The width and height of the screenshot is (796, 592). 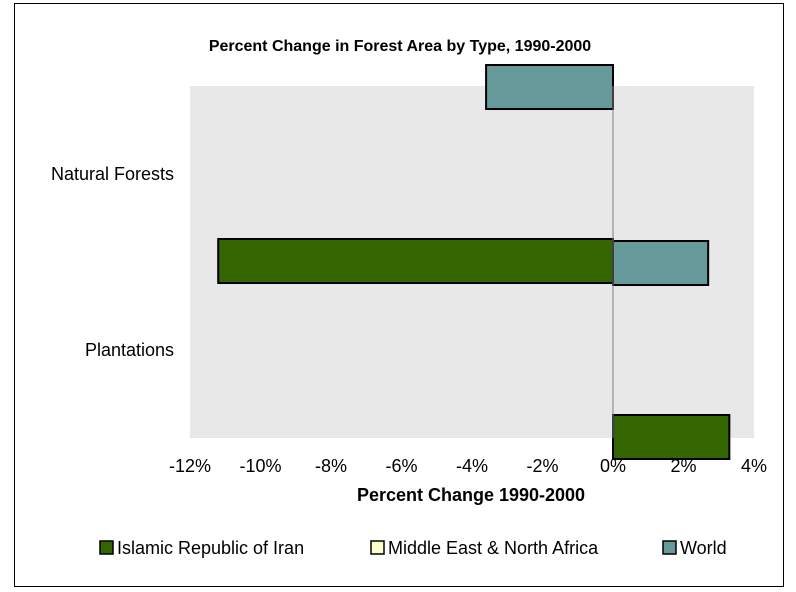 What do you see at coordinates (671, 437) in the screenshot?
I see `bar-islamic-republic-of-iran-plantations` at bounding box center [671, 437].